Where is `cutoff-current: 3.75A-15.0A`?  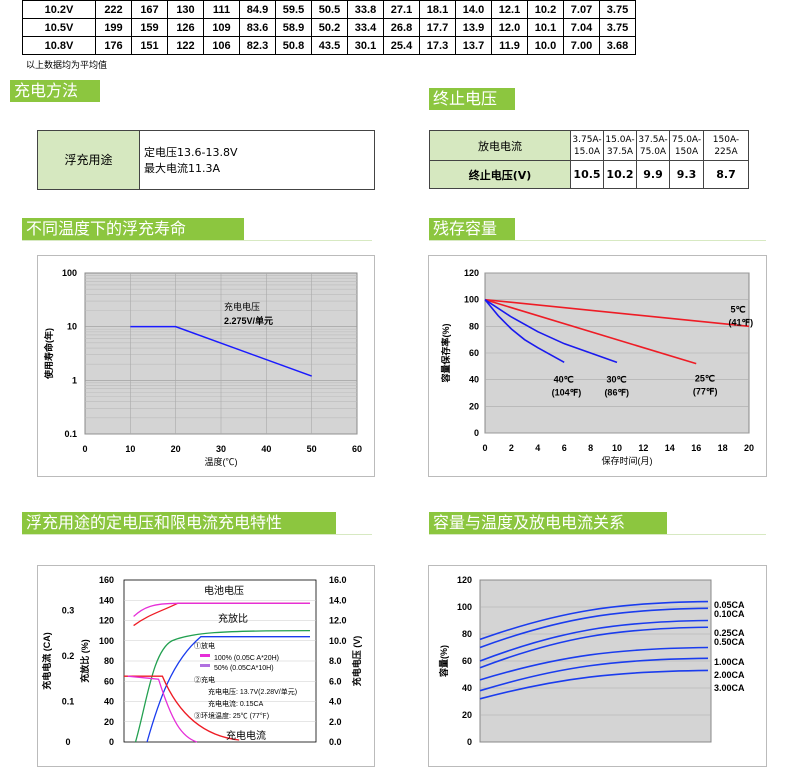
cutoff-current: 3.75A-15.0A is located at coordinates (587, 145).